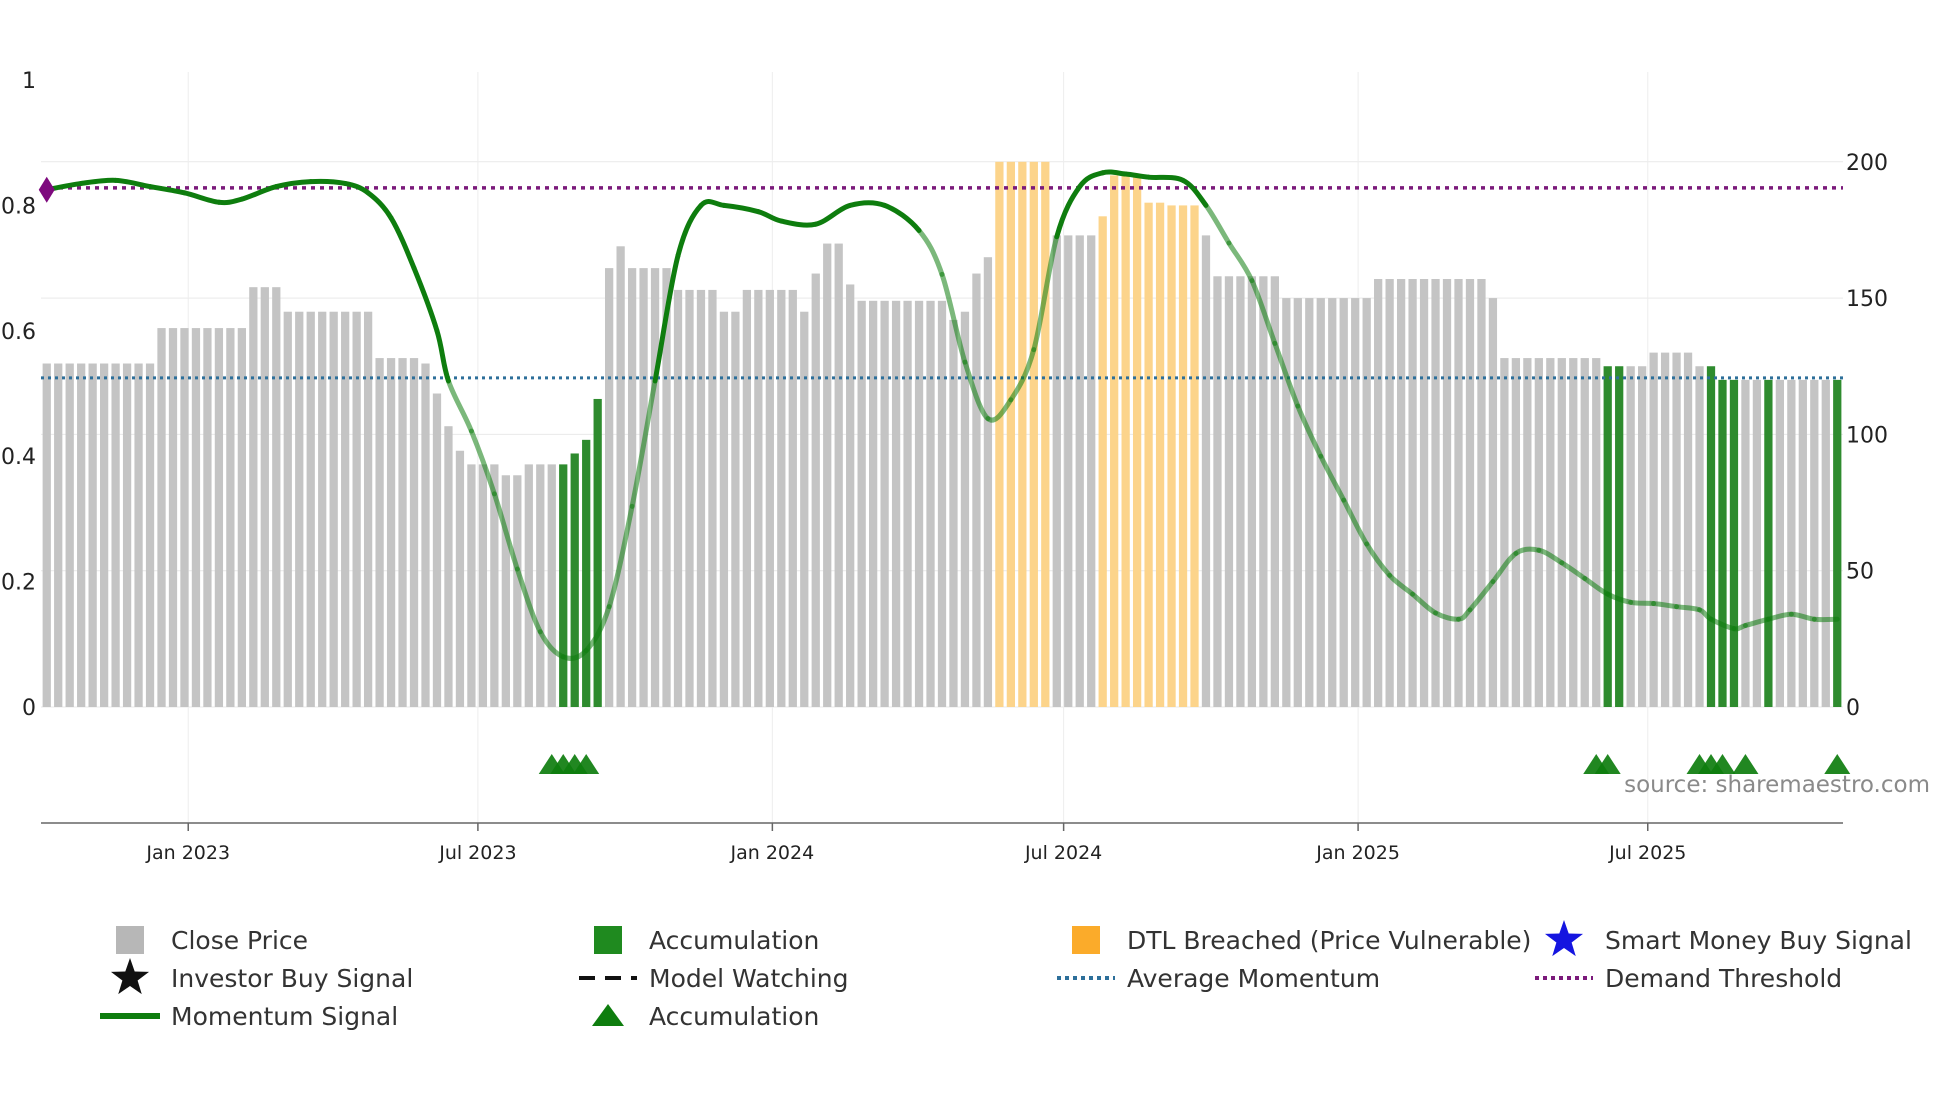  I want to click on right-axis-tick-label: 0, so click(1853, 708).